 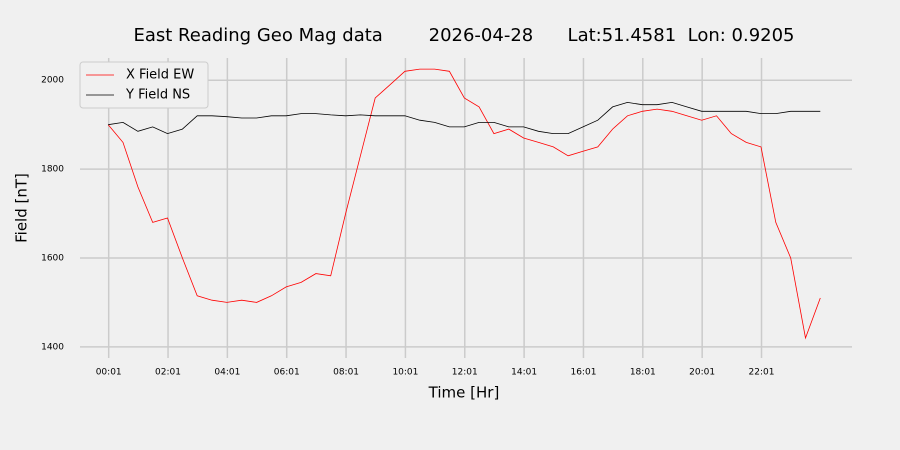 What do you see at coordinates (287, 373) in the screenshot?
I see `x-tick-label: 06:01` at bounding box center [287, 373].